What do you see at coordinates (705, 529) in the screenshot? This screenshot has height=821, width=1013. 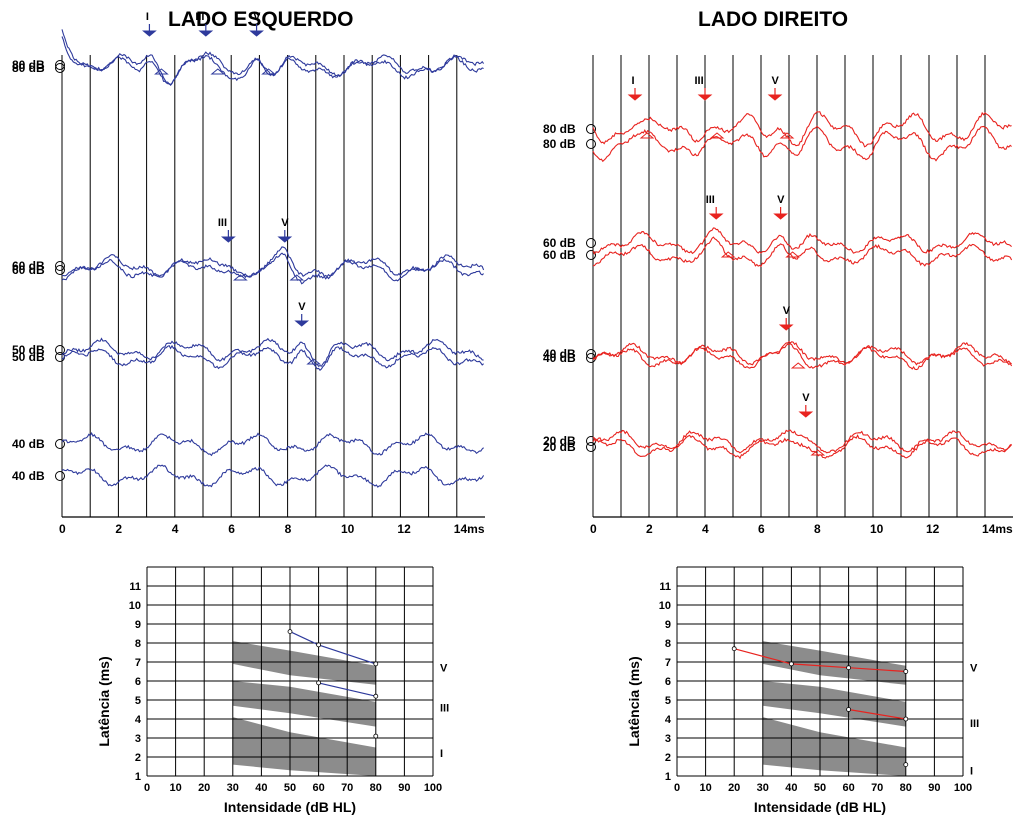 I see `right-wave-tick-label: 4` at bounding box center [705, 529].